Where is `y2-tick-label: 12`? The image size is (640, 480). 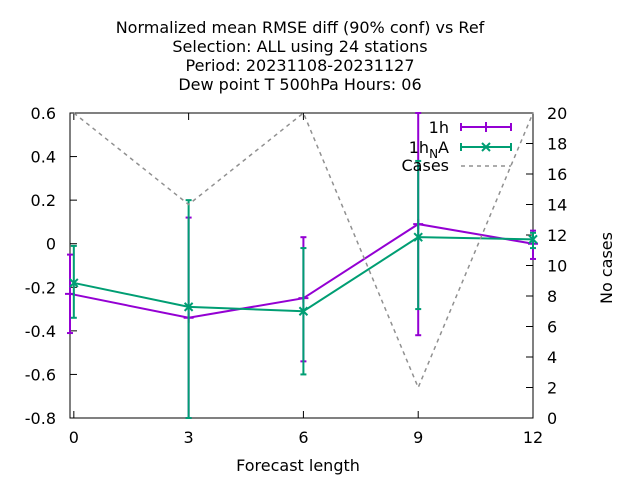 y2-tick-label: 12 is located at coordinates (557, 235).